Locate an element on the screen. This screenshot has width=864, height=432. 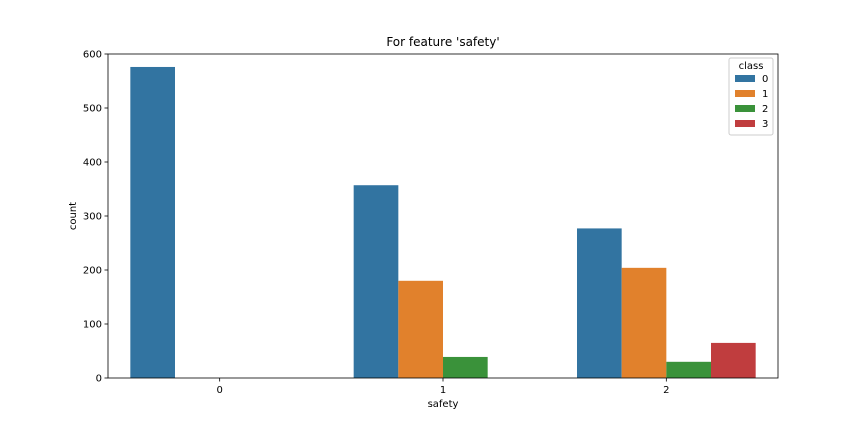
legend-label-0: 0 is located at coordinates (765, 79).